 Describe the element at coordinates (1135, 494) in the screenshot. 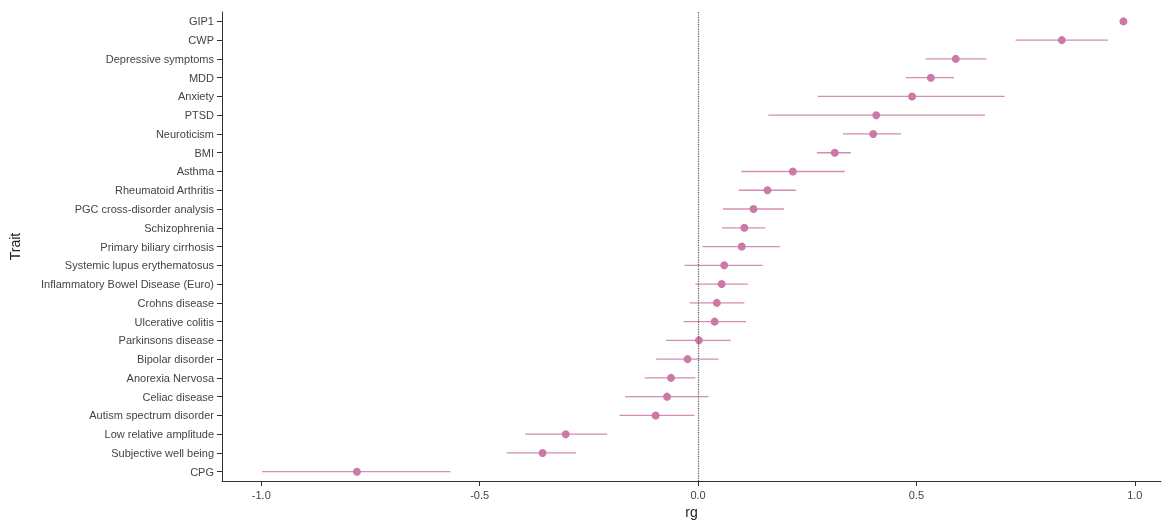

I see `x-tick-label: 1.0` at that location.